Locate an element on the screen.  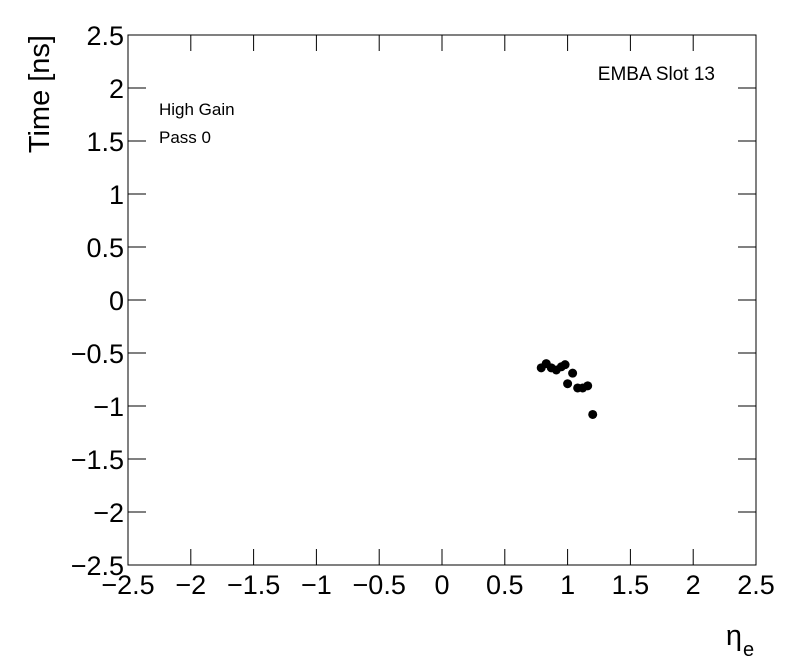
x-tick-label: 2.5 is located at coordinates (756, 585).